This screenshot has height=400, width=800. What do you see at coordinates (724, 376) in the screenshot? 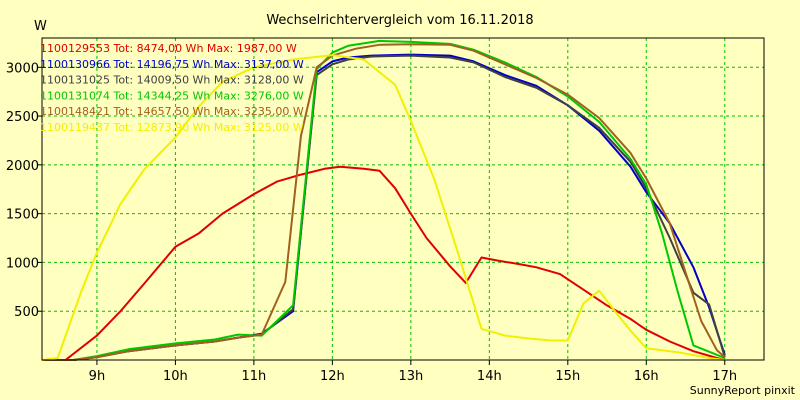
I see `x-tick-label: 17h` at bounding box center [724, 376].